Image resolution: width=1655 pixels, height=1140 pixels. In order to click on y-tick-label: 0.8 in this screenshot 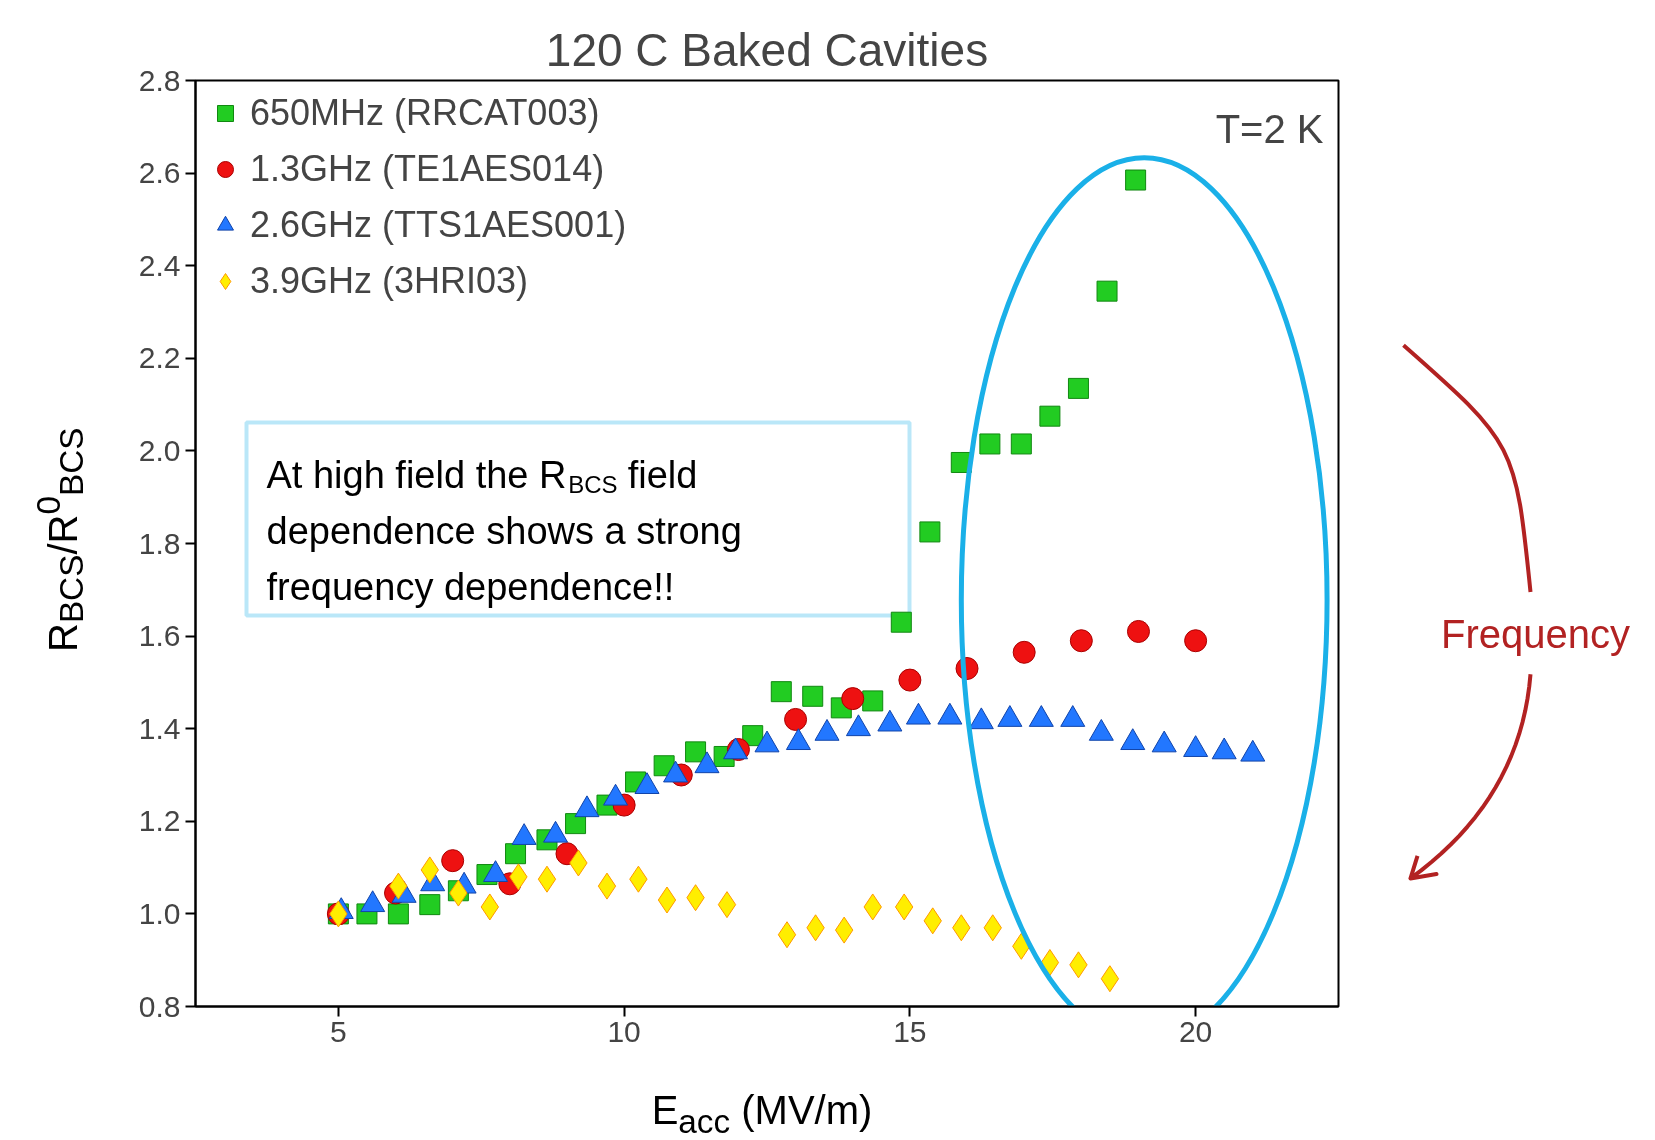, I will do `click(159, 1006)`.